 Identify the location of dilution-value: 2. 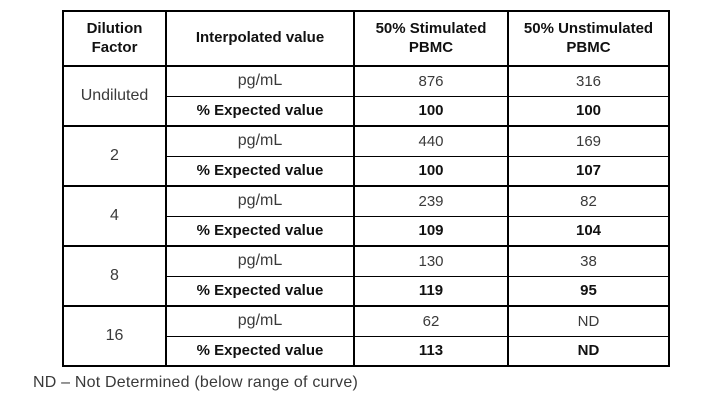
(114, 156).